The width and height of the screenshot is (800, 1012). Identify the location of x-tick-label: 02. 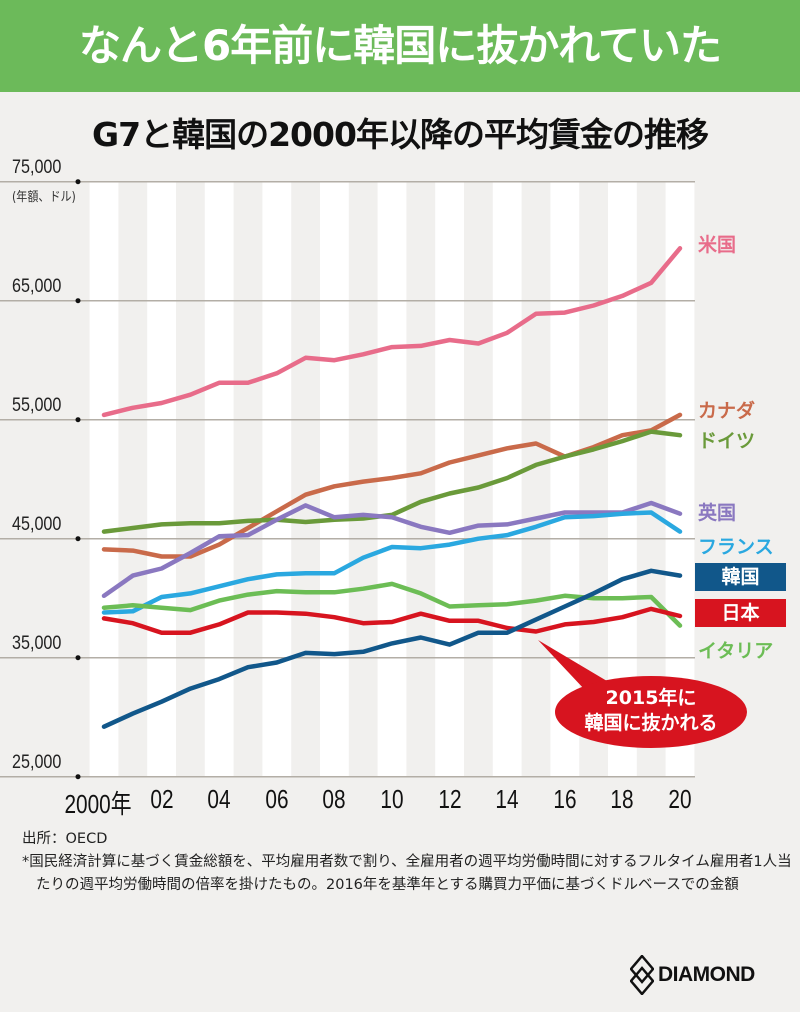
(162, 799).